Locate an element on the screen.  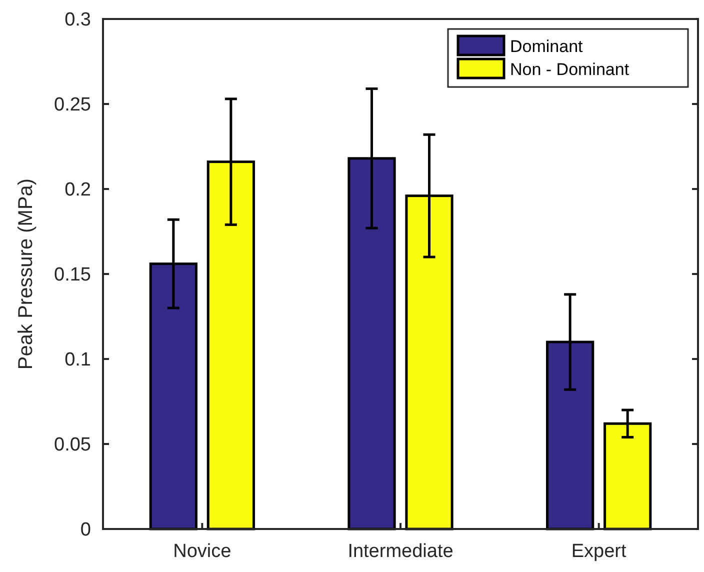
y-tick-label: 0.15 is located at coordinates (72, 275).